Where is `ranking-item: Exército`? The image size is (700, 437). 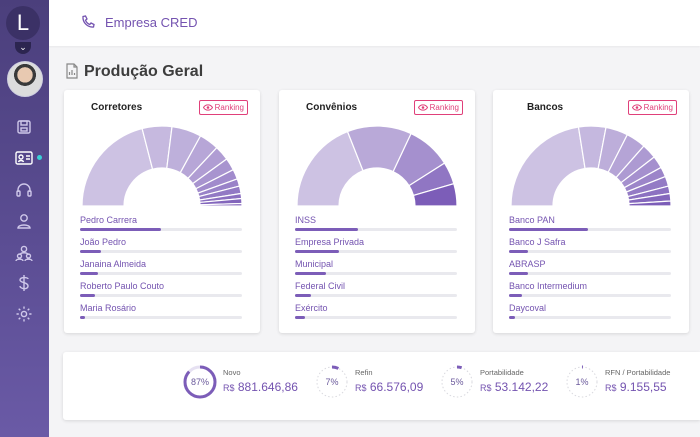 ranking-item: Exército is located at coordinates (376, 311).